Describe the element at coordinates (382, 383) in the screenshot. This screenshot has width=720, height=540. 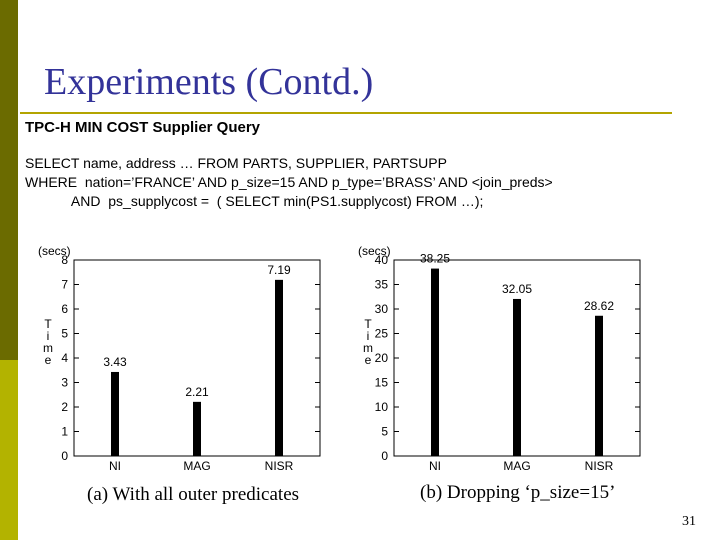
I see `chart-b-ytick-label: 15` at that location.